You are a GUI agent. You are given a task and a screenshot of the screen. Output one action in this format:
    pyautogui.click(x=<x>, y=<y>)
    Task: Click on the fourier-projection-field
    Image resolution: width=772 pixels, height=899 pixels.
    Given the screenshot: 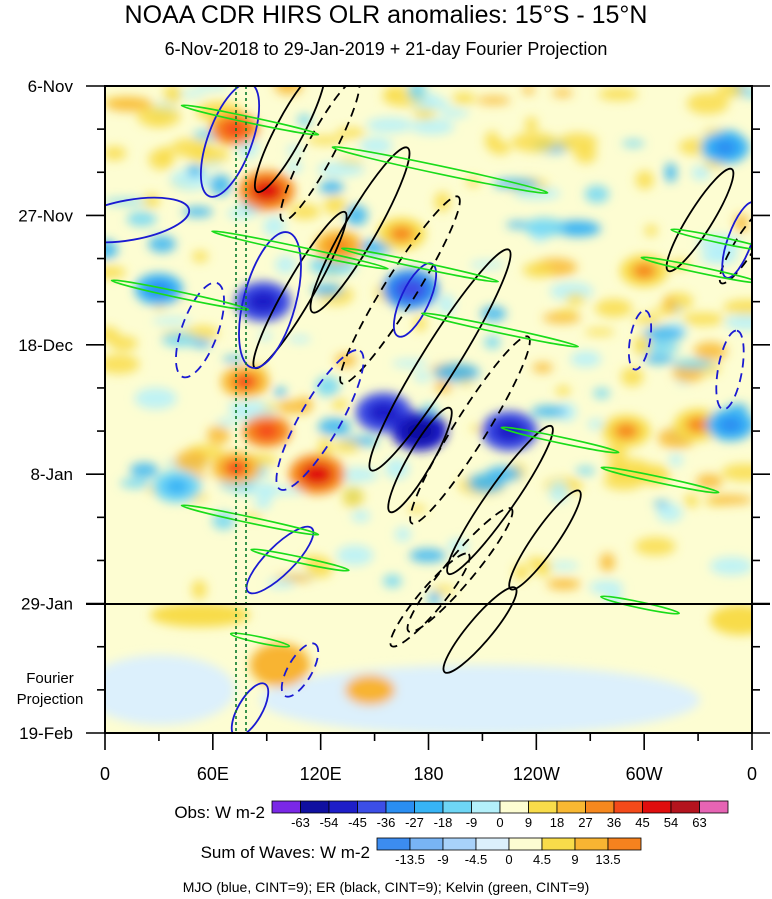 What is the action you would take?
    pyautogui.click(x=428, y=668)
    